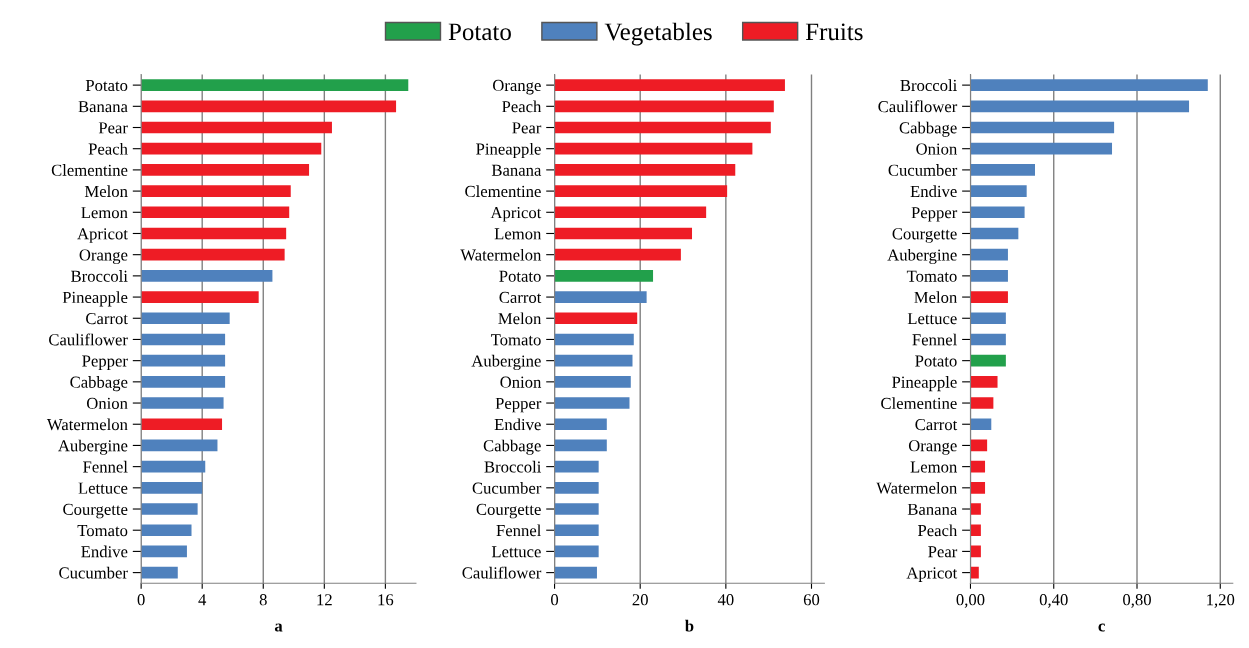 The width and height of the screenshot is (1249, 648). What do you see at coordinates (1137, 601) in the screenshot?
I see `x-tick-label: 0,80` at bounding box center [1137, 601].